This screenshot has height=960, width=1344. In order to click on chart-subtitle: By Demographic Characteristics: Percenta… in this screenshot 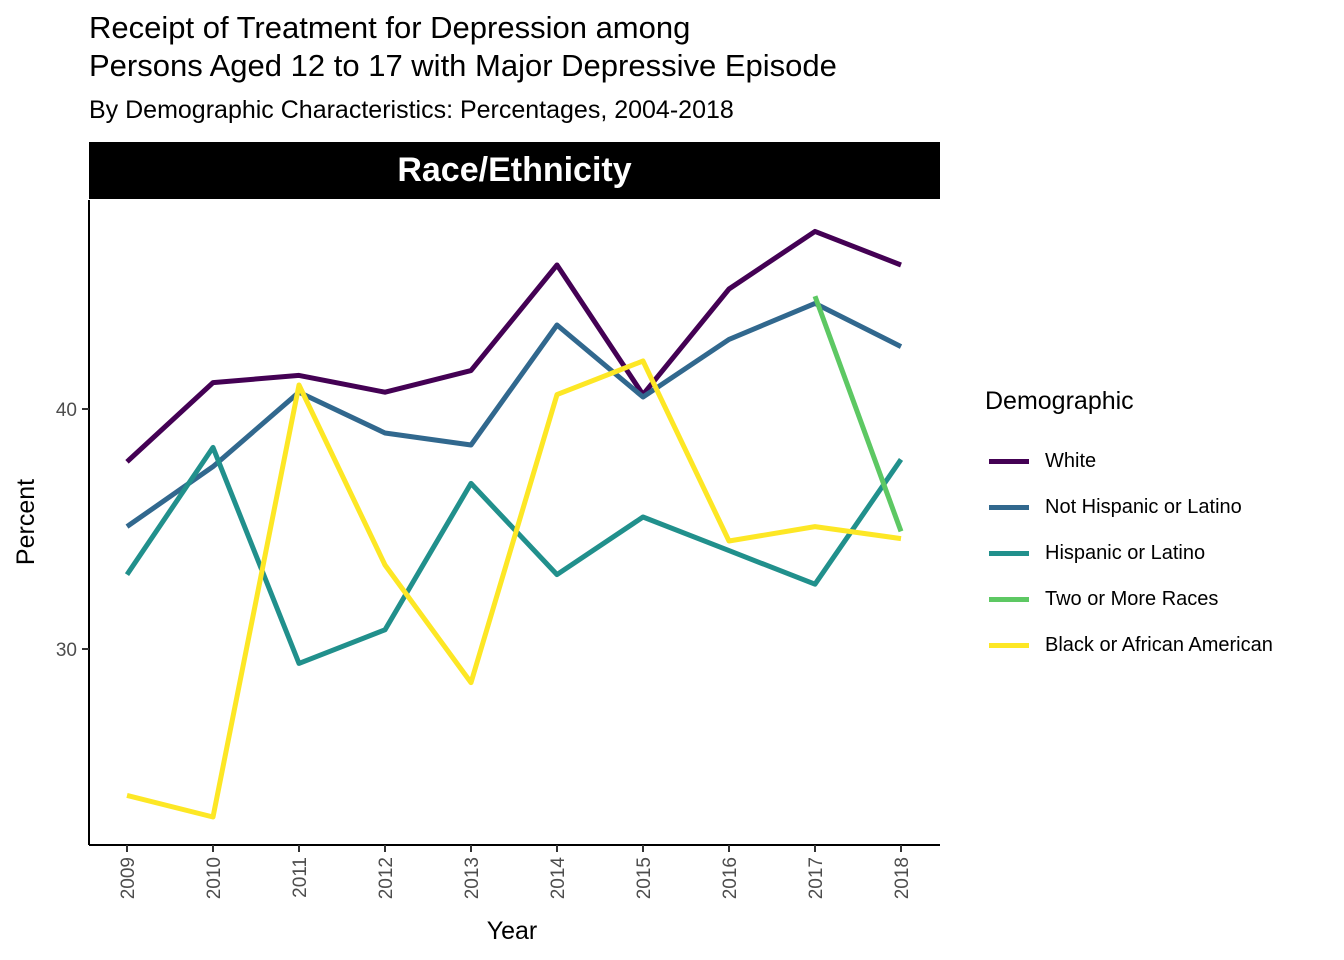, I will do `click(411, 110)`.